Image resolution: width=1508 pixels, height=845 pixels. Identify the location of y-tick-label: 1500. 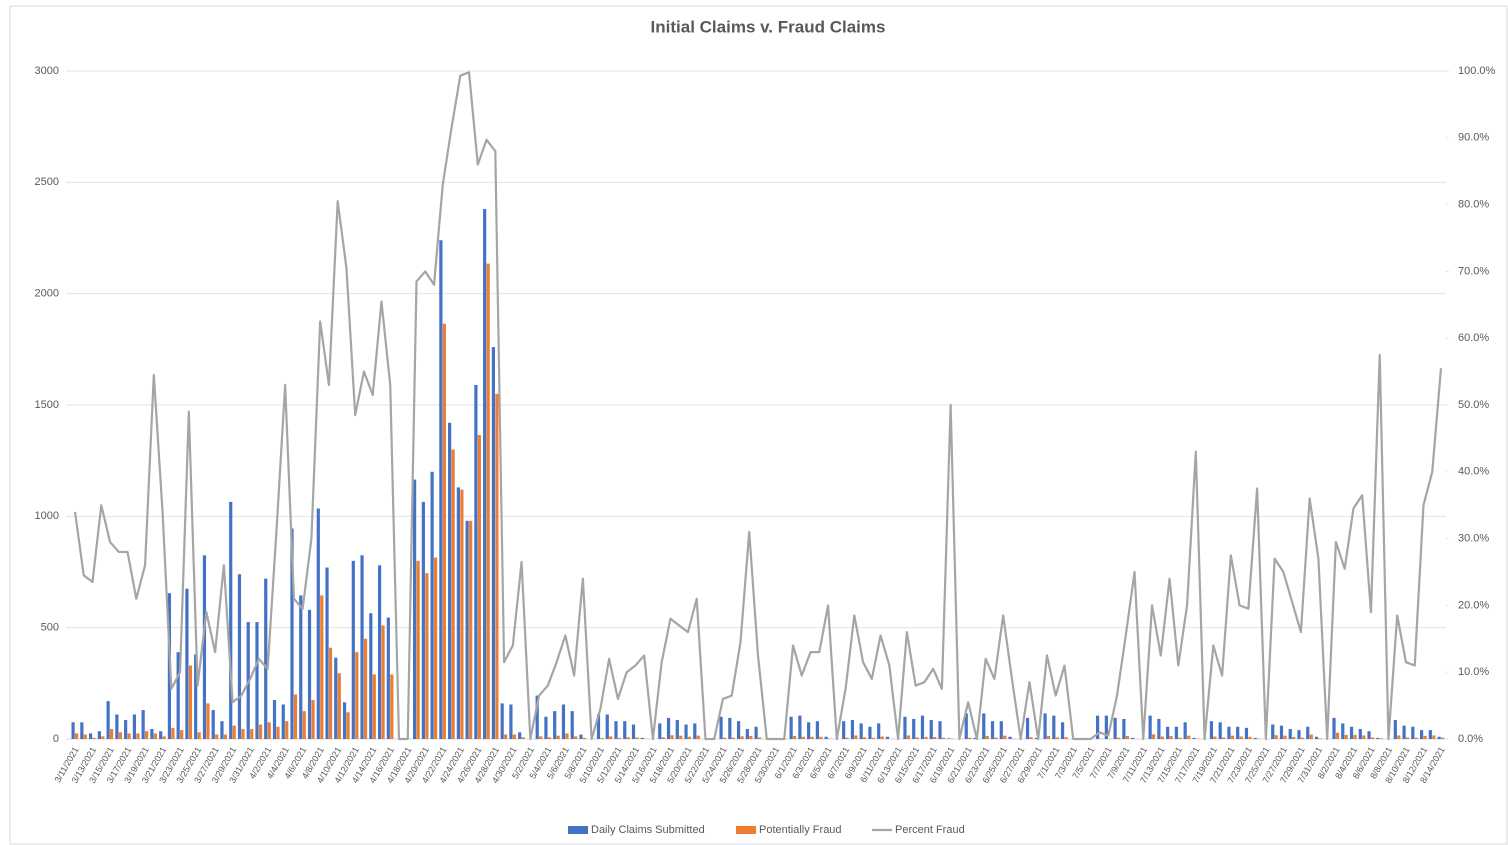
(47, 405).